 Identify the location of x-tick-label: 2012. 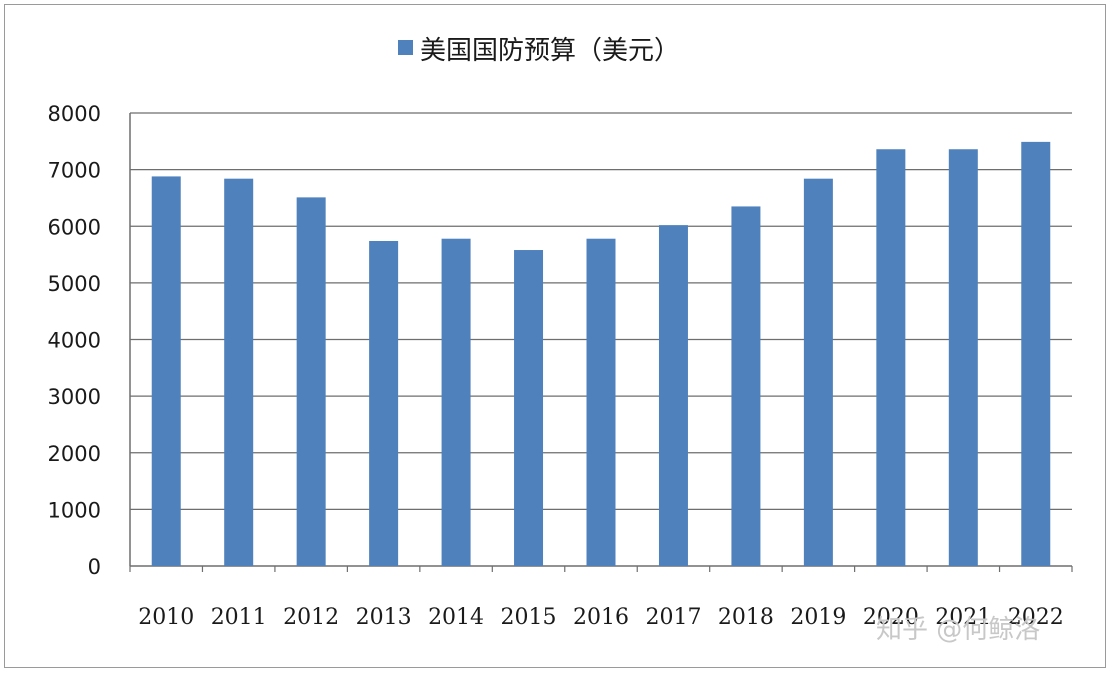
(311, 617).